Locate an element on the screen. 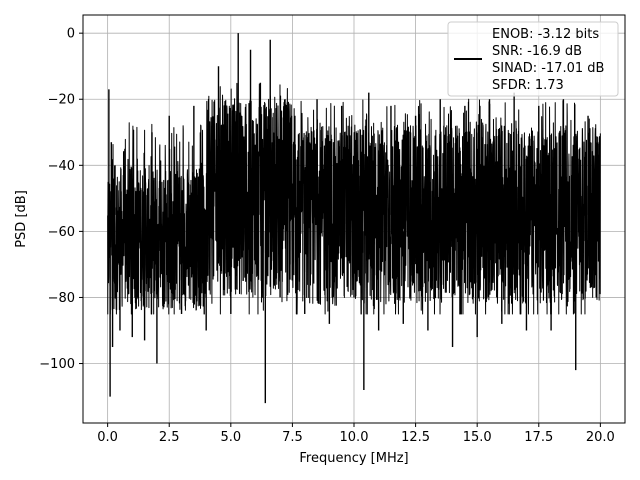  x-tick-label: 20.0 is located at coordinates (600, 437).